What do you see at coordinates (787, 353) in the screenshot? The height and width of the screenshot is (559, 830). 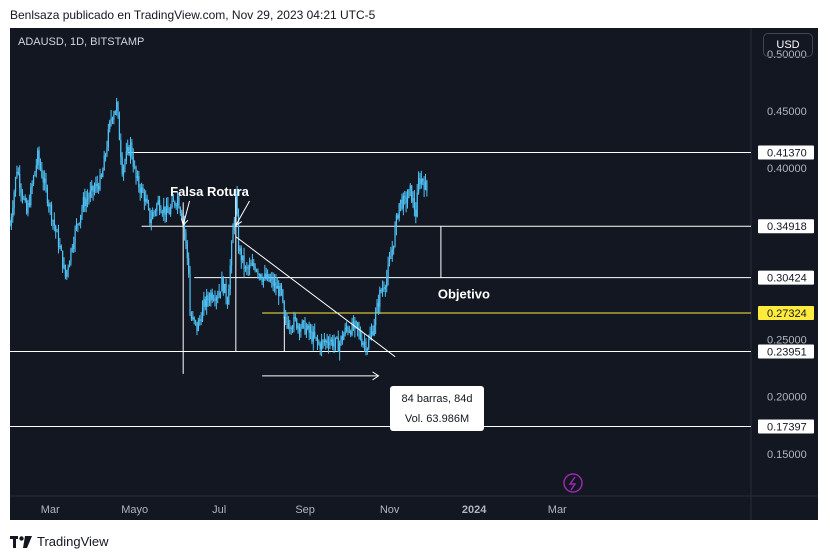 I see `level-label-4: 0.23951` at bounding box center [787, 353].